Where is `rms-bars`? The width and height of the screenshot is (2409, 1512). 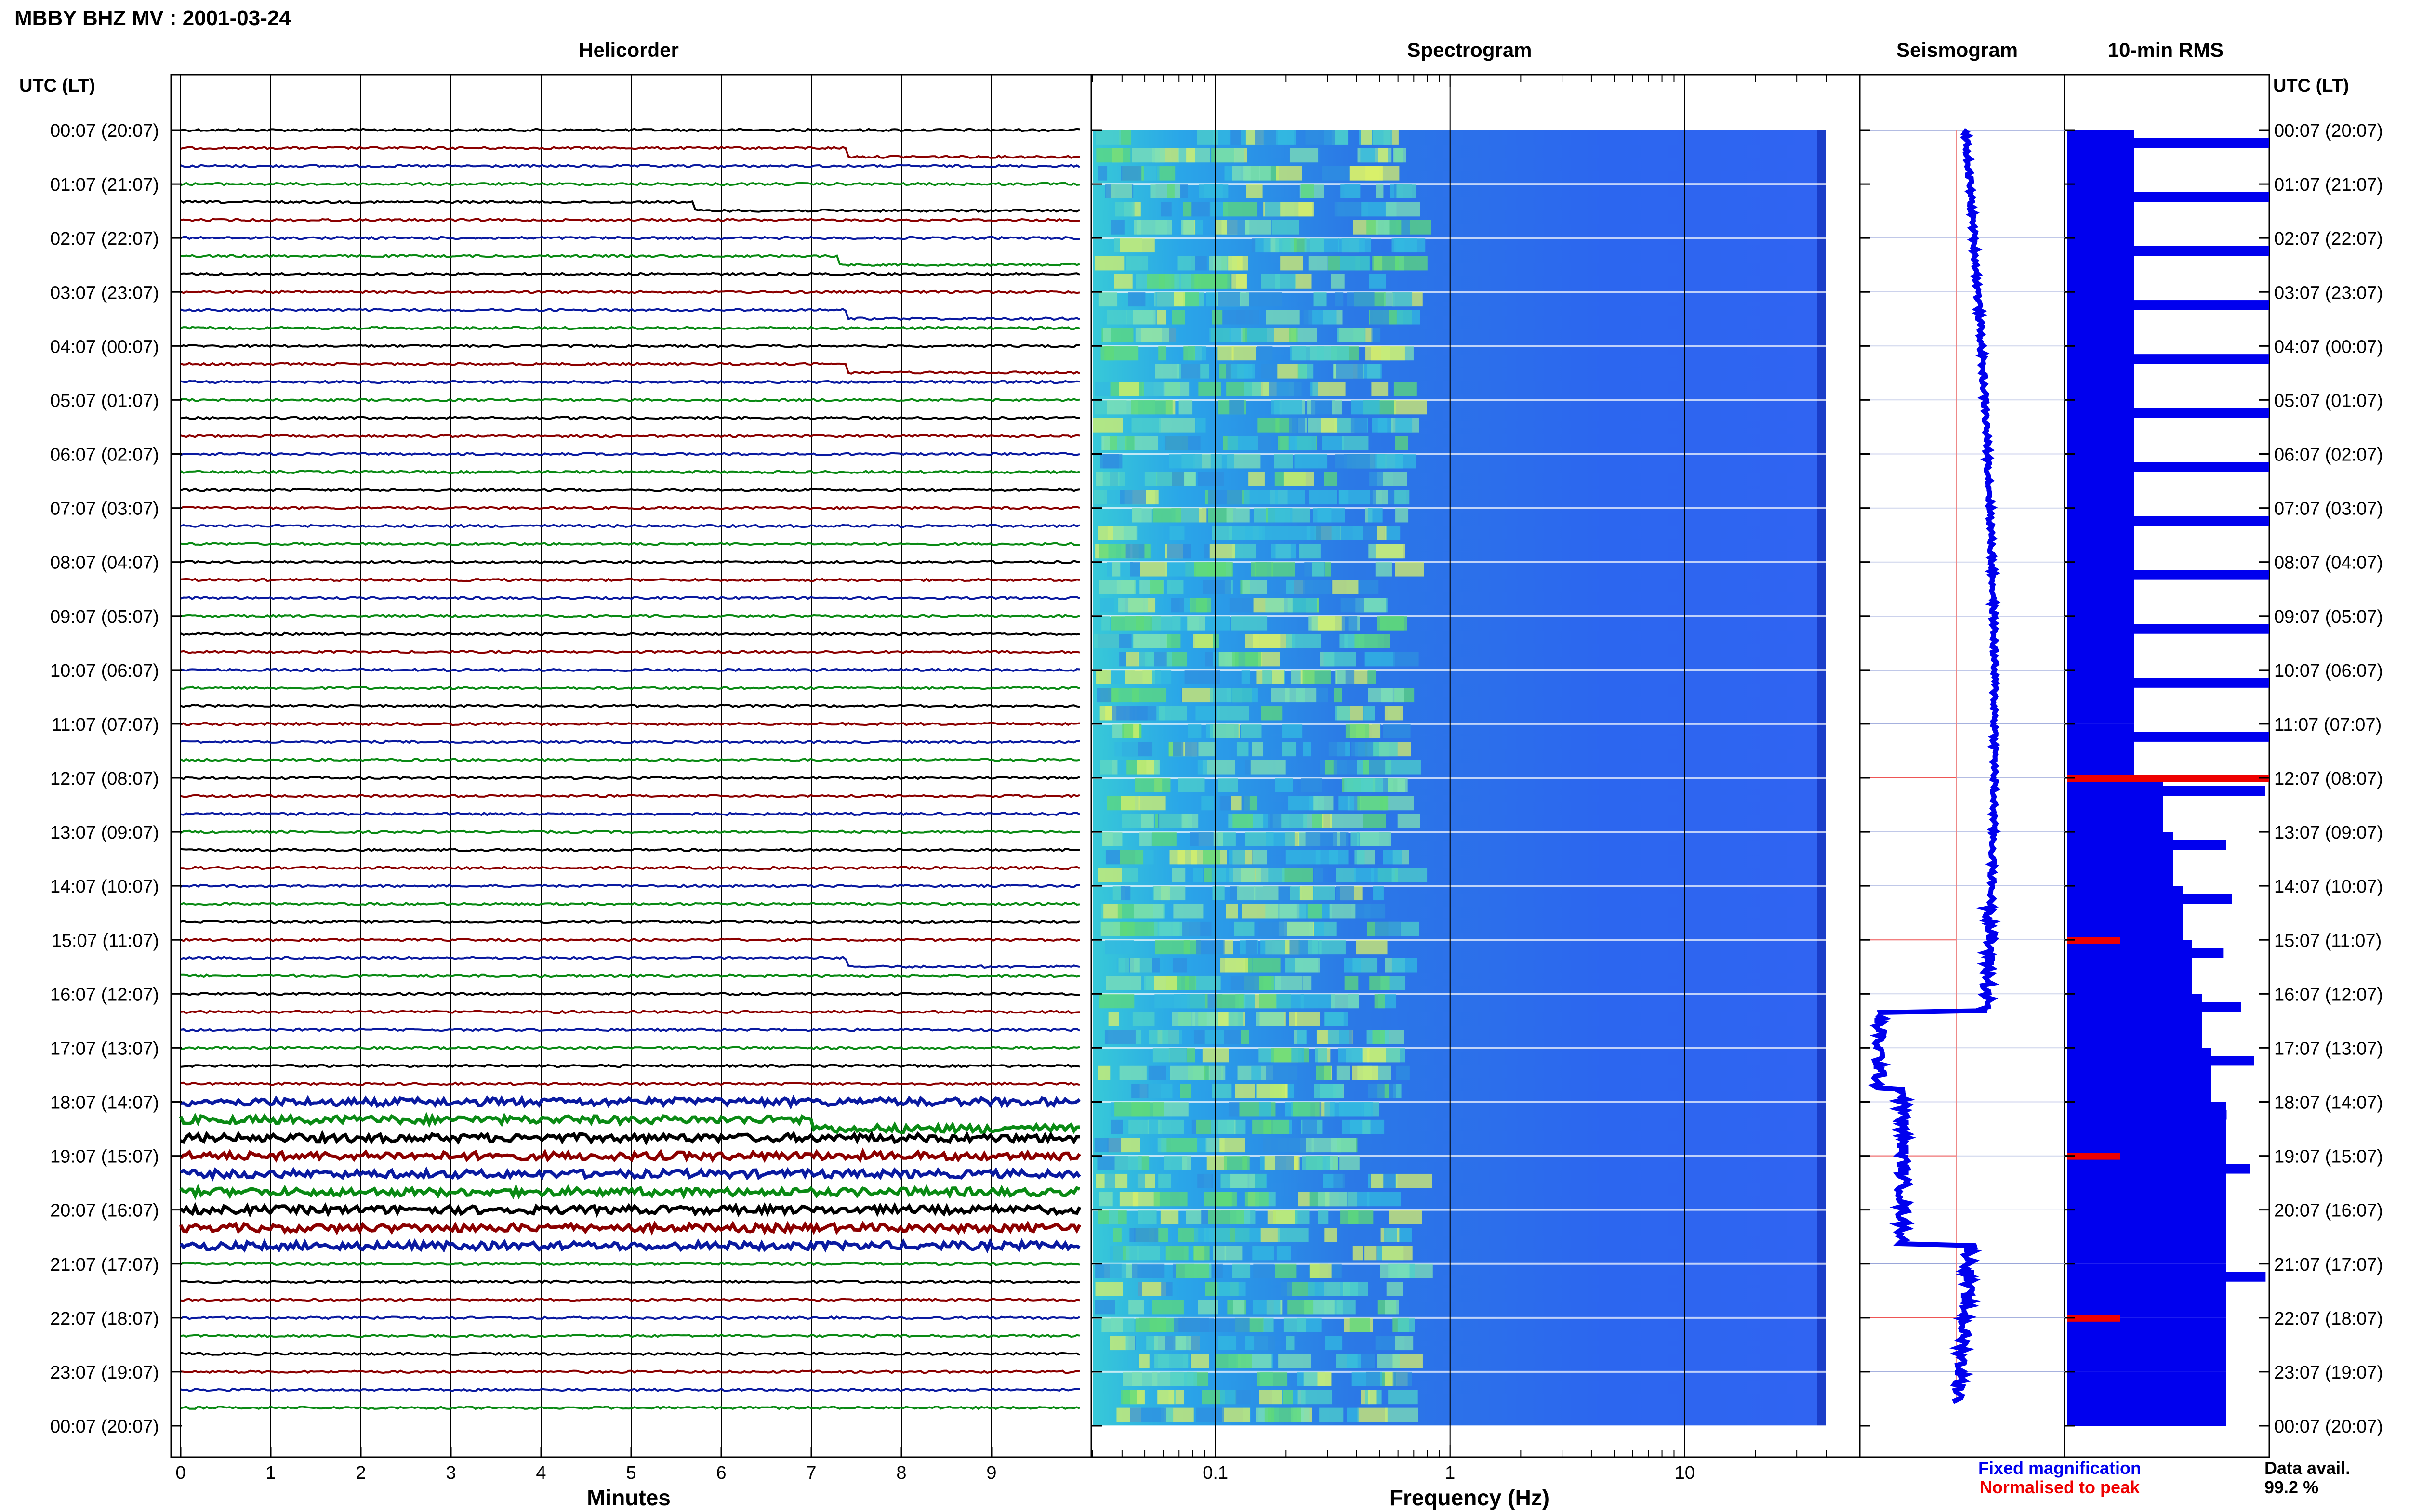 rms-bars is located at coordinates (2168, 778).